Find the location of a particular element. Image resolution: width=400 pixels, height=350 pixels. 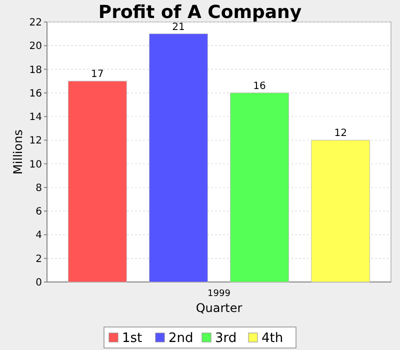

data-label: 12 is located at coordinates (340, 134).